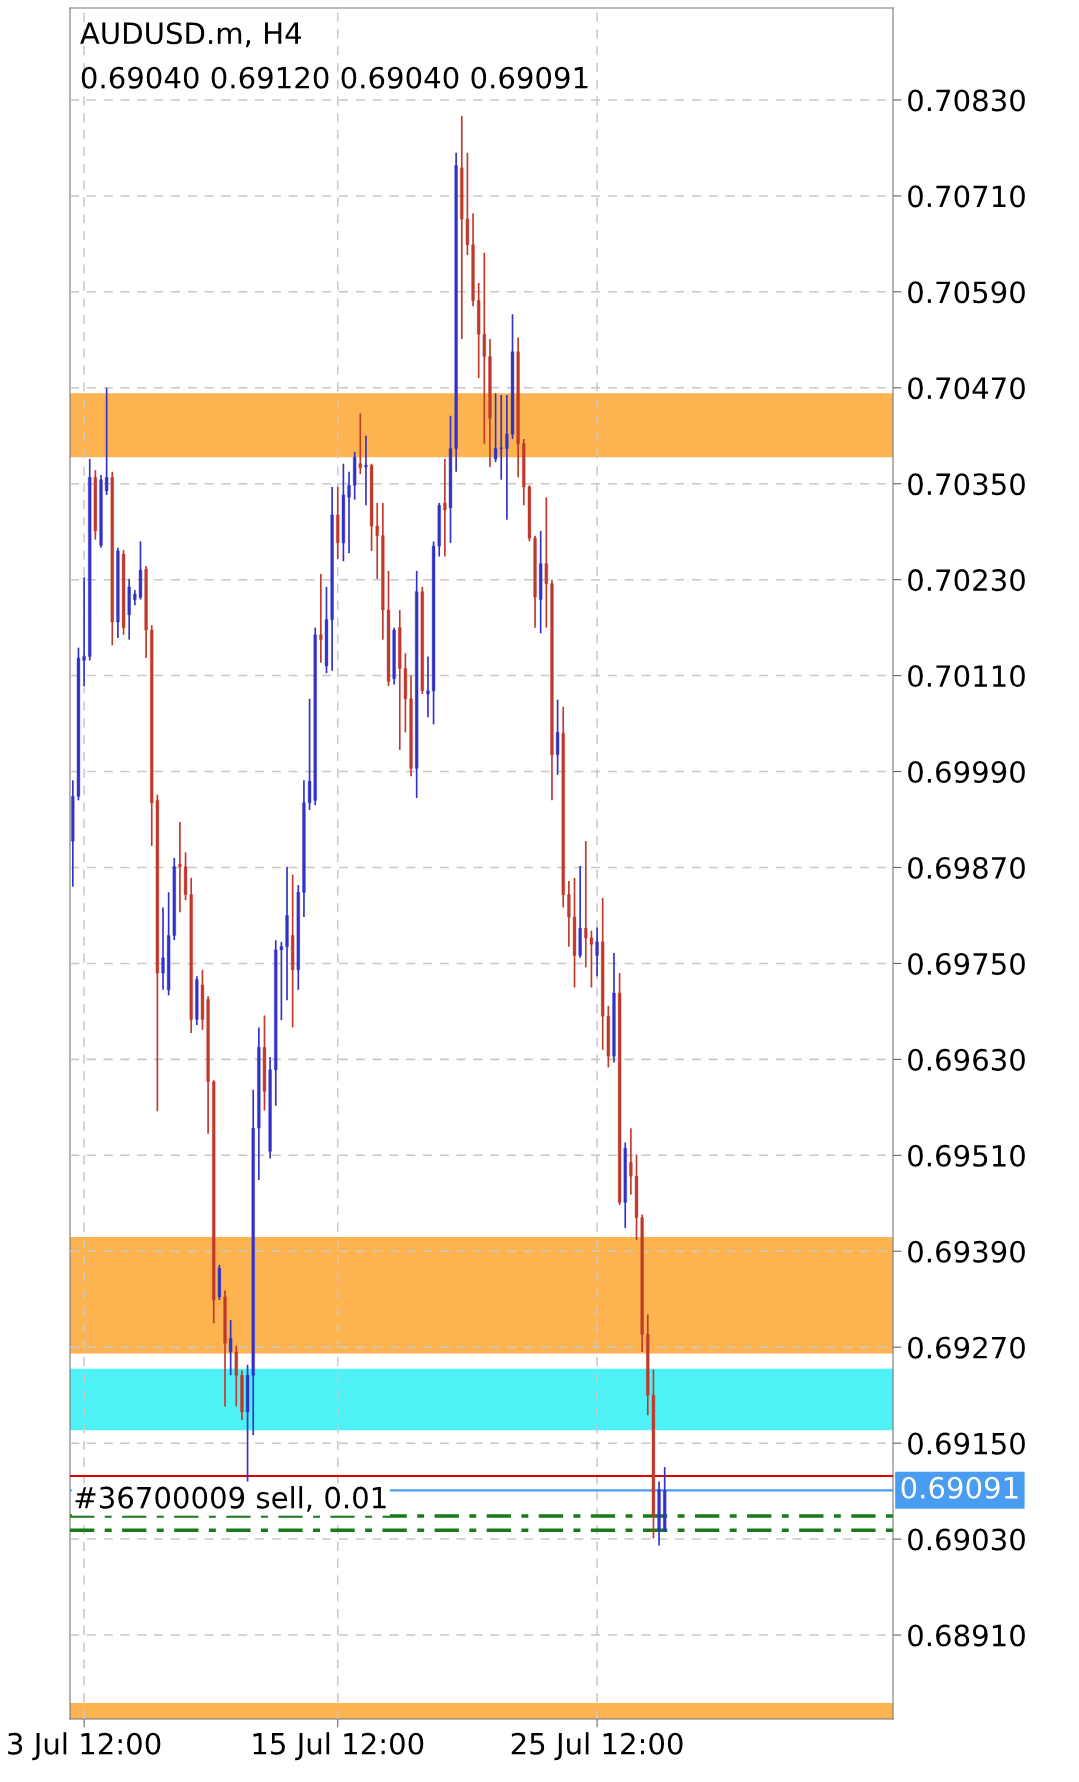 This screenshot has width=1079, height=1782. Describe the element at coordinates (334, 77) in the screenshot. I see `text: 0.69040 0.69120 0.69040 0.69091` at that location.